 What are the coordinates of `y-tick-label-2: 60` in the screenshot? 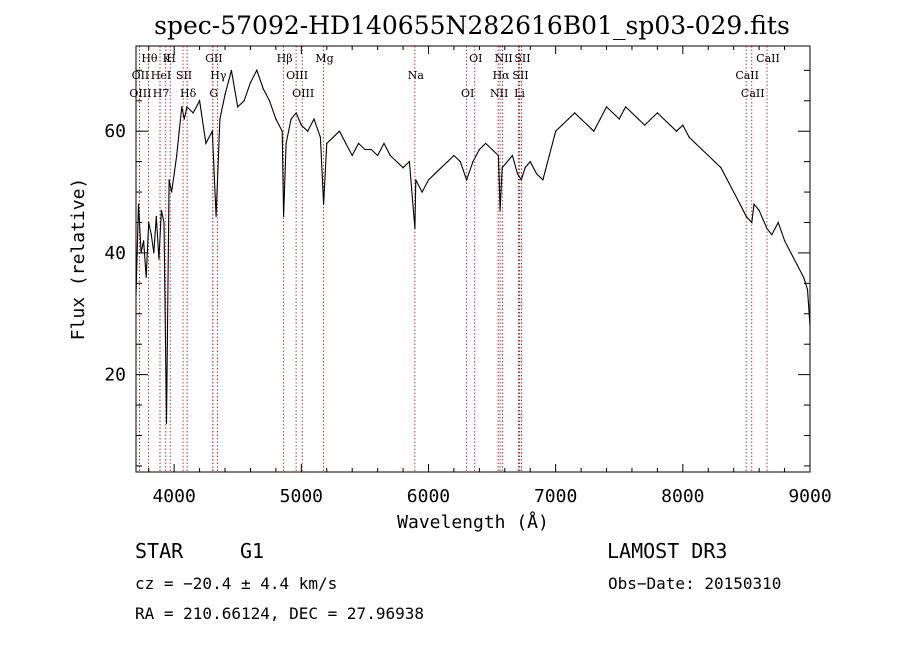 It's located at (115, 131).